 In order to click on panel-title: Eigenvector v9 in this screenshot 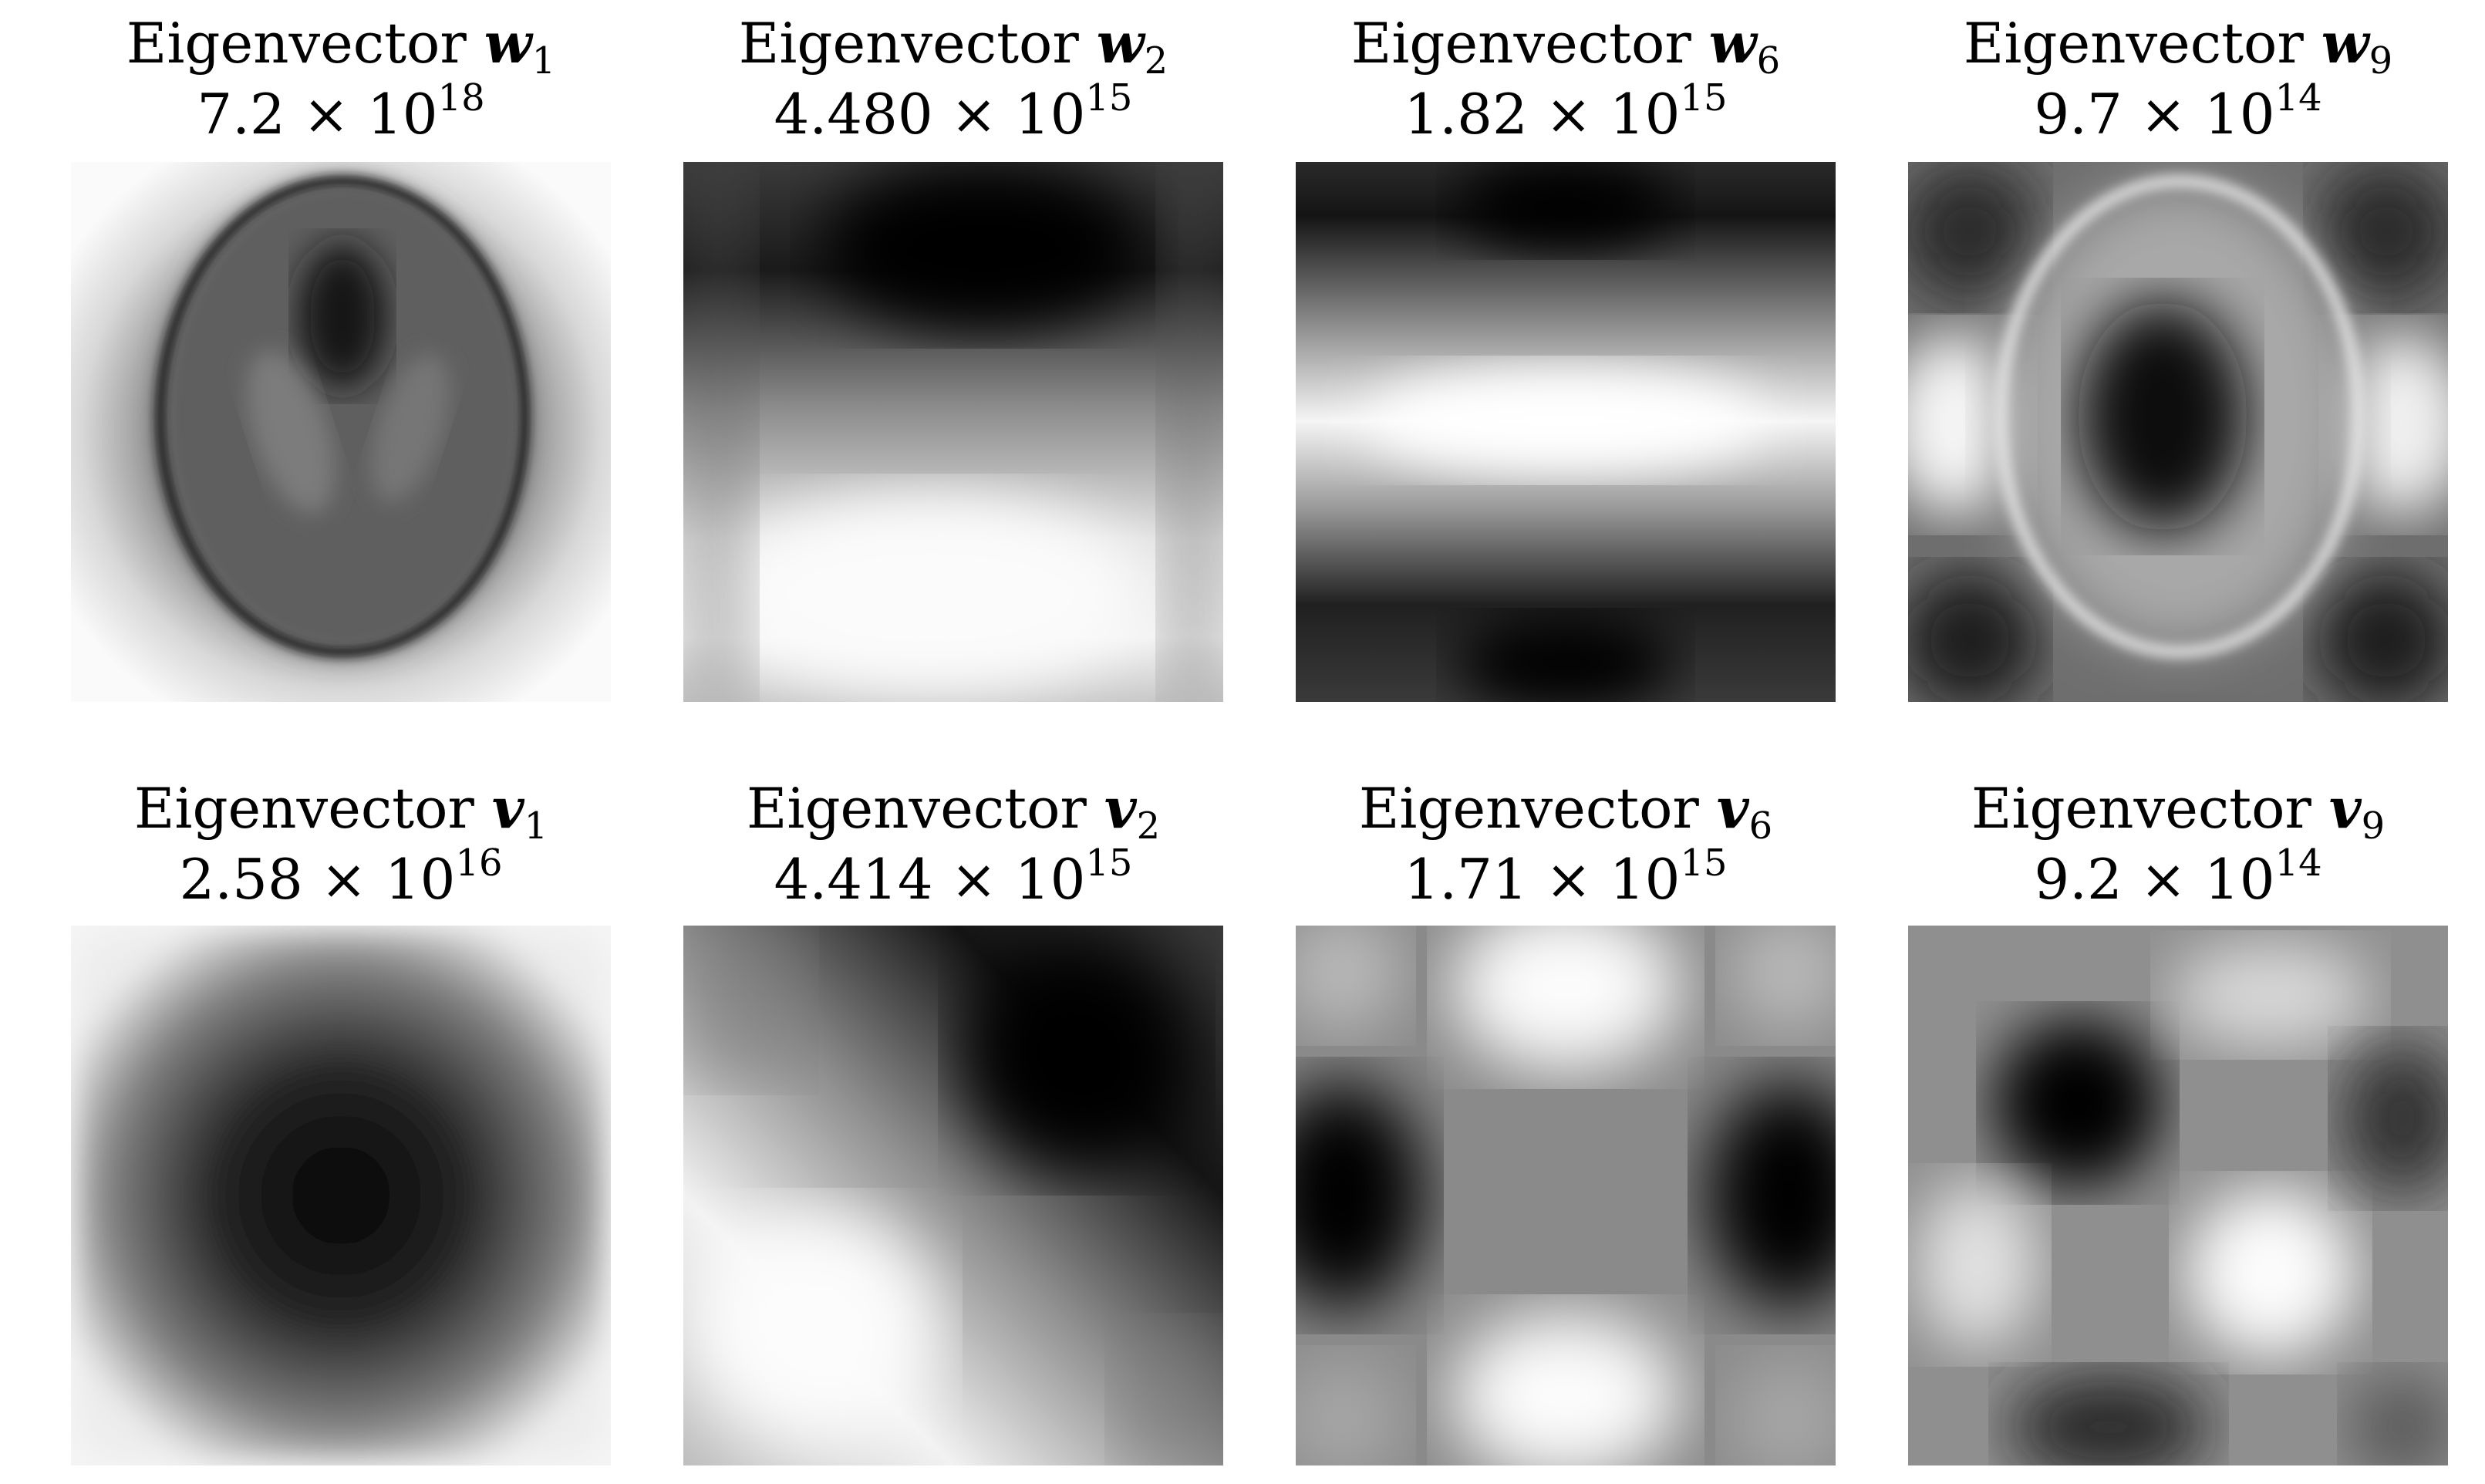, I will do `click(2178, 810)`.